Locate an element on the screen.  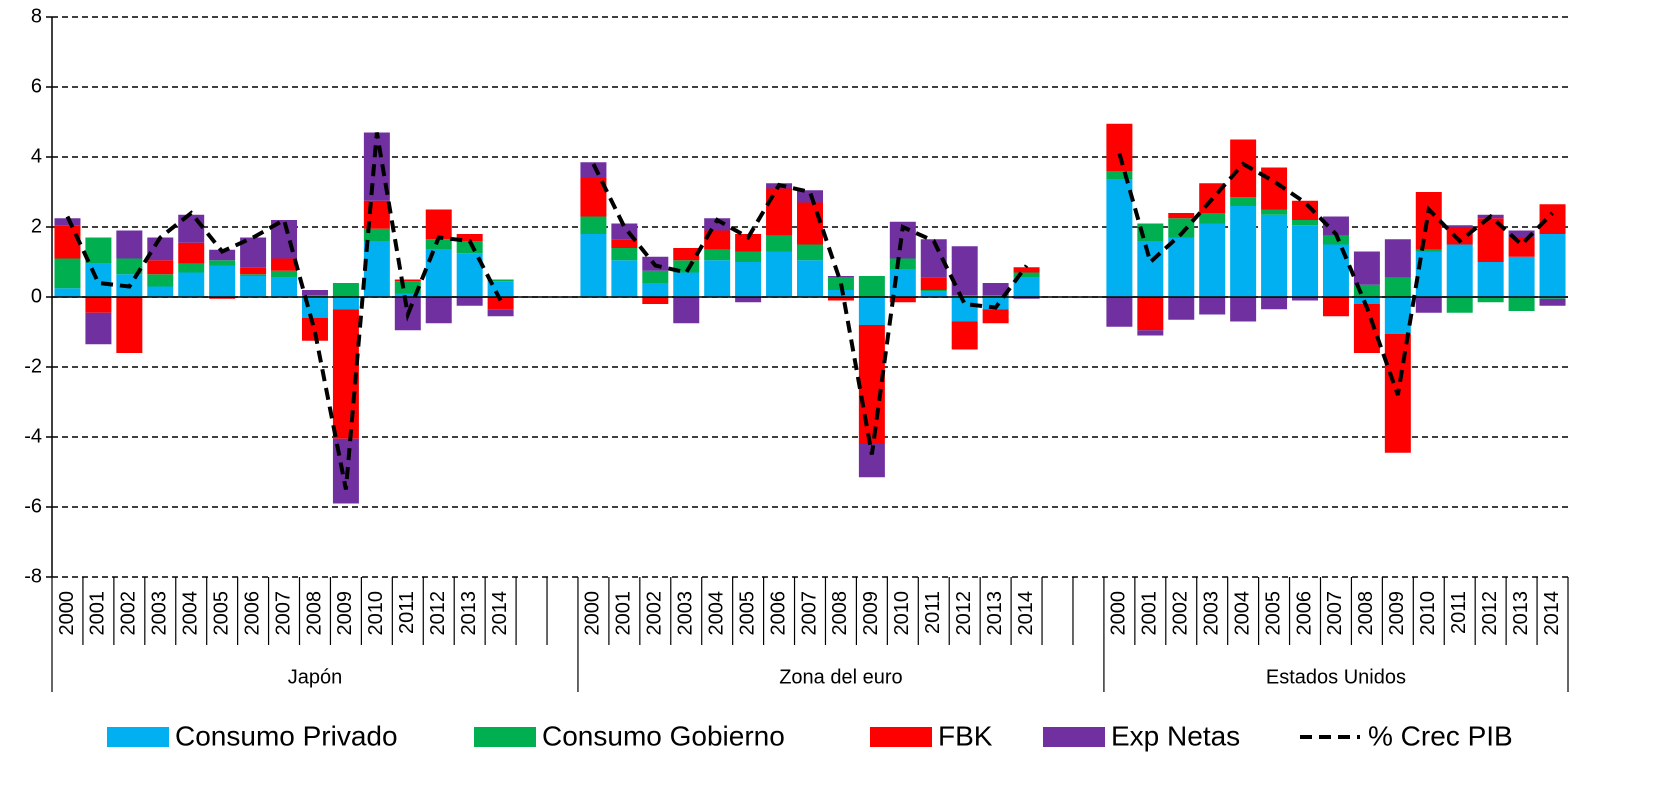
y-tick-label: -8 is located at coordinates (33, 576).